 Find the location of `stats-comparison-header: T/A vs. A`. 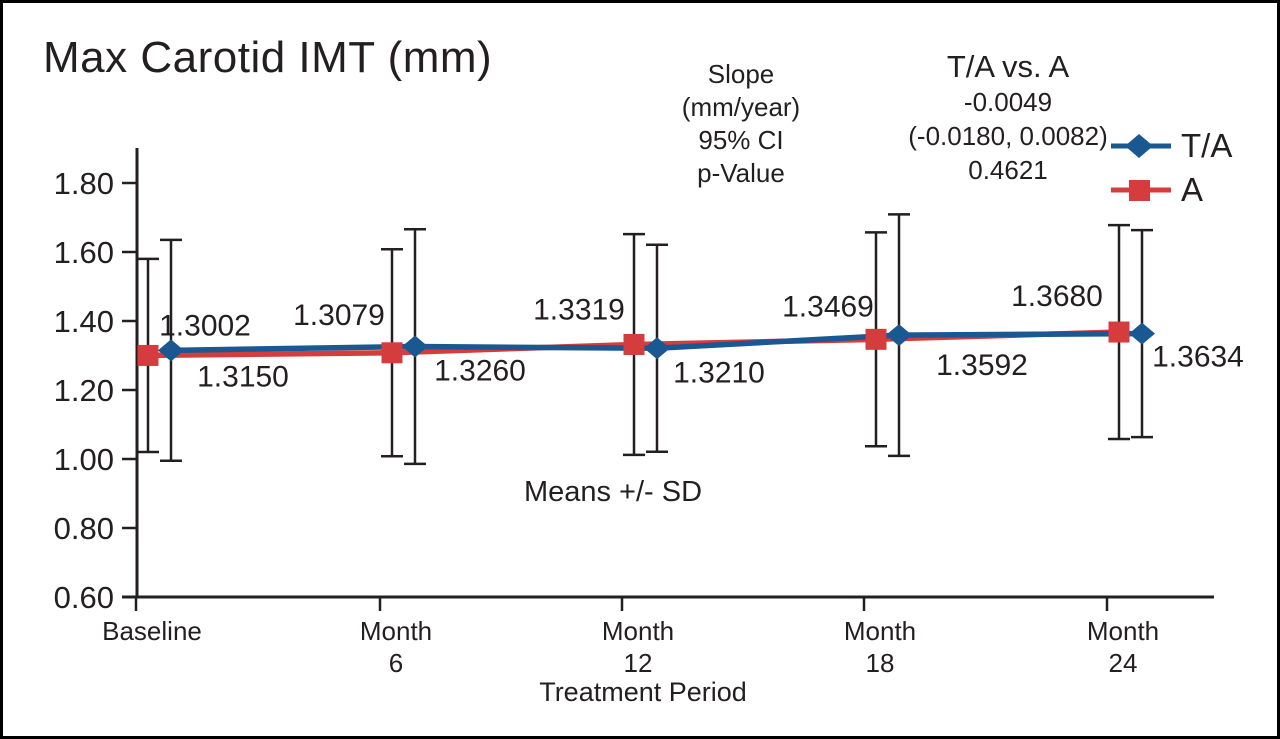

stats-comparison-header: T/A vs. A is located at coordinates (1008, 66).